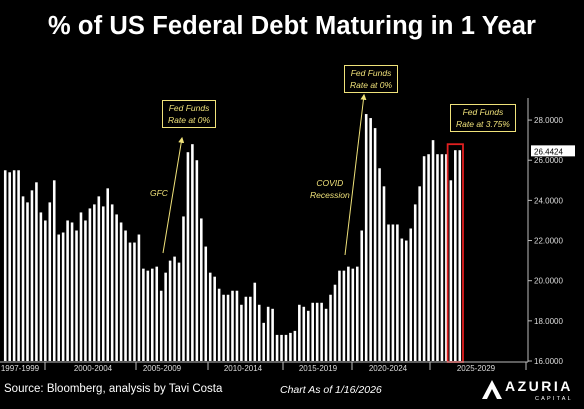  What do you see at coordinates (330, 189) in the screenshot?
I see `annotation-covid: COVID Recession` at bounding box center [330, 189].